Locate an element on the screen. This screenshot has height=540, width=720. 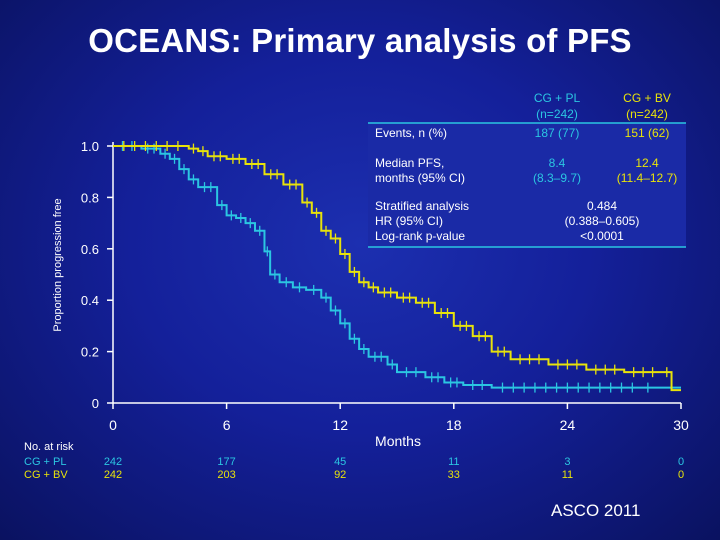
y-tick-label: 0.8 is located at coordinates (90, 197).